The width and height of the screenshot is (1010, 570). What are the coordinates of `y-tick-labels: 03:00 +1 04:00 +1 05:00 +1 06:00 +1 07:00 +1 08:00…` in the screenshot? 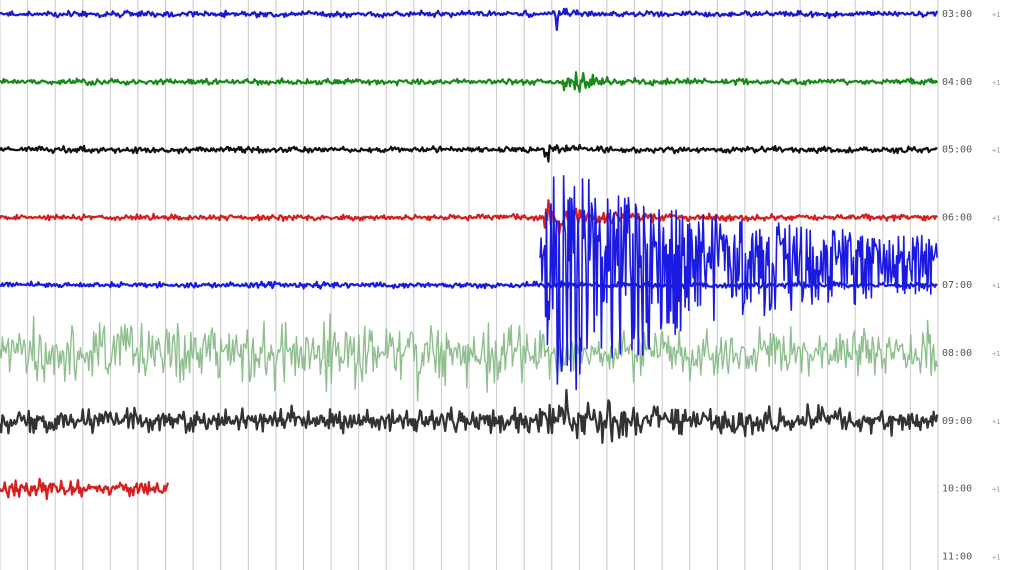 It's located at (971, 285).